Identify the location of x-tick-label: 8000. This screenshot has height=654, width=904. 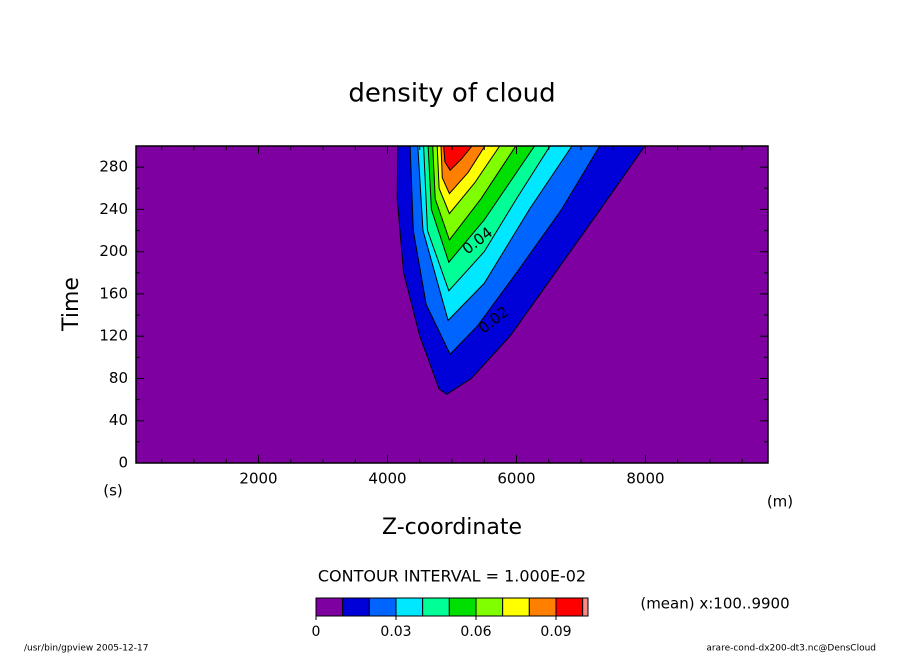
(645, 479).